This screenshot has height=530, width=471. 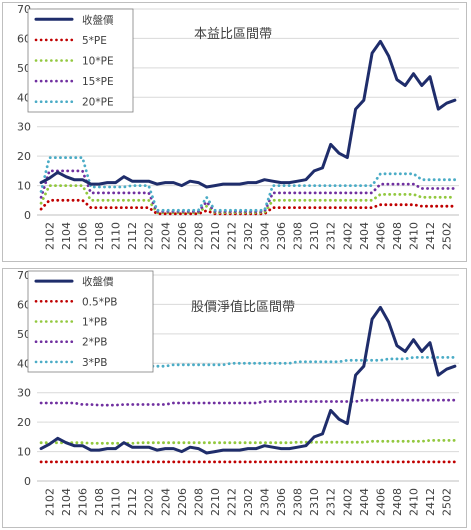 What do you see at coordinates (233, 34) in the screenshot?
I see `chart-title: 本益比區間帶` at bounding box center [233, 34].